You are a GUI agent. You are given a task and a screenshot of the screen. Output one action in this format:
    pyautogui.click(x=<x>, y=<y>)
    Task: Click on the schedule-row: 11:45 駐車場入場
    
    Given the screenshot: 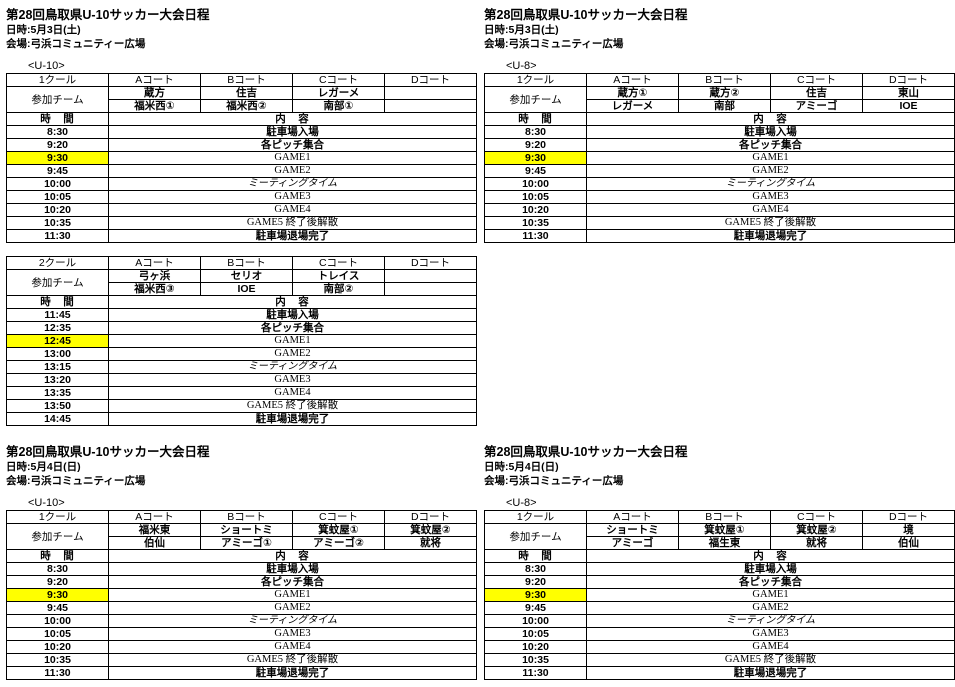 What is the action you would take?
    pyautogui.click(x=241, y=315)
    